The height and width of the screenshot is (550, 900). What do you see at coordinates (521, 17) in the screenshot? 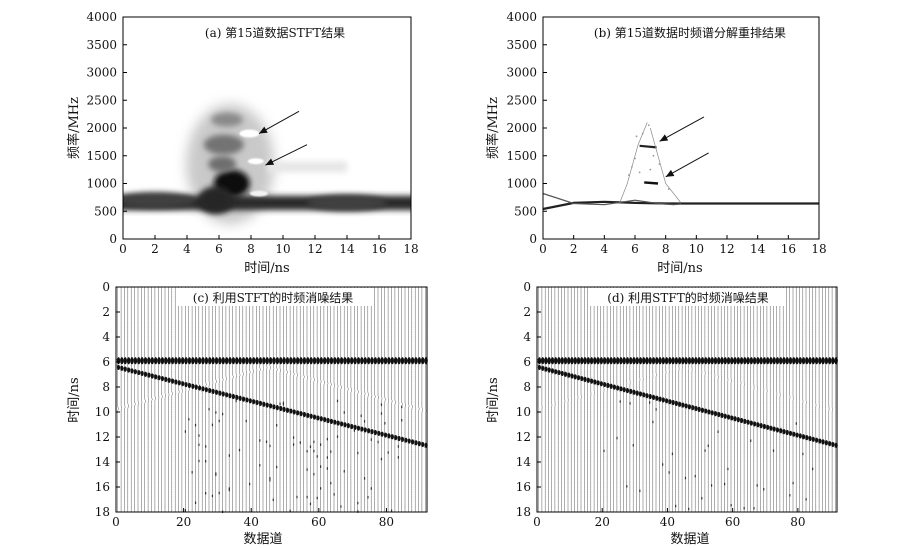
I see `panel-b-ytick-label: 4000` at bounding box center [521, 17].